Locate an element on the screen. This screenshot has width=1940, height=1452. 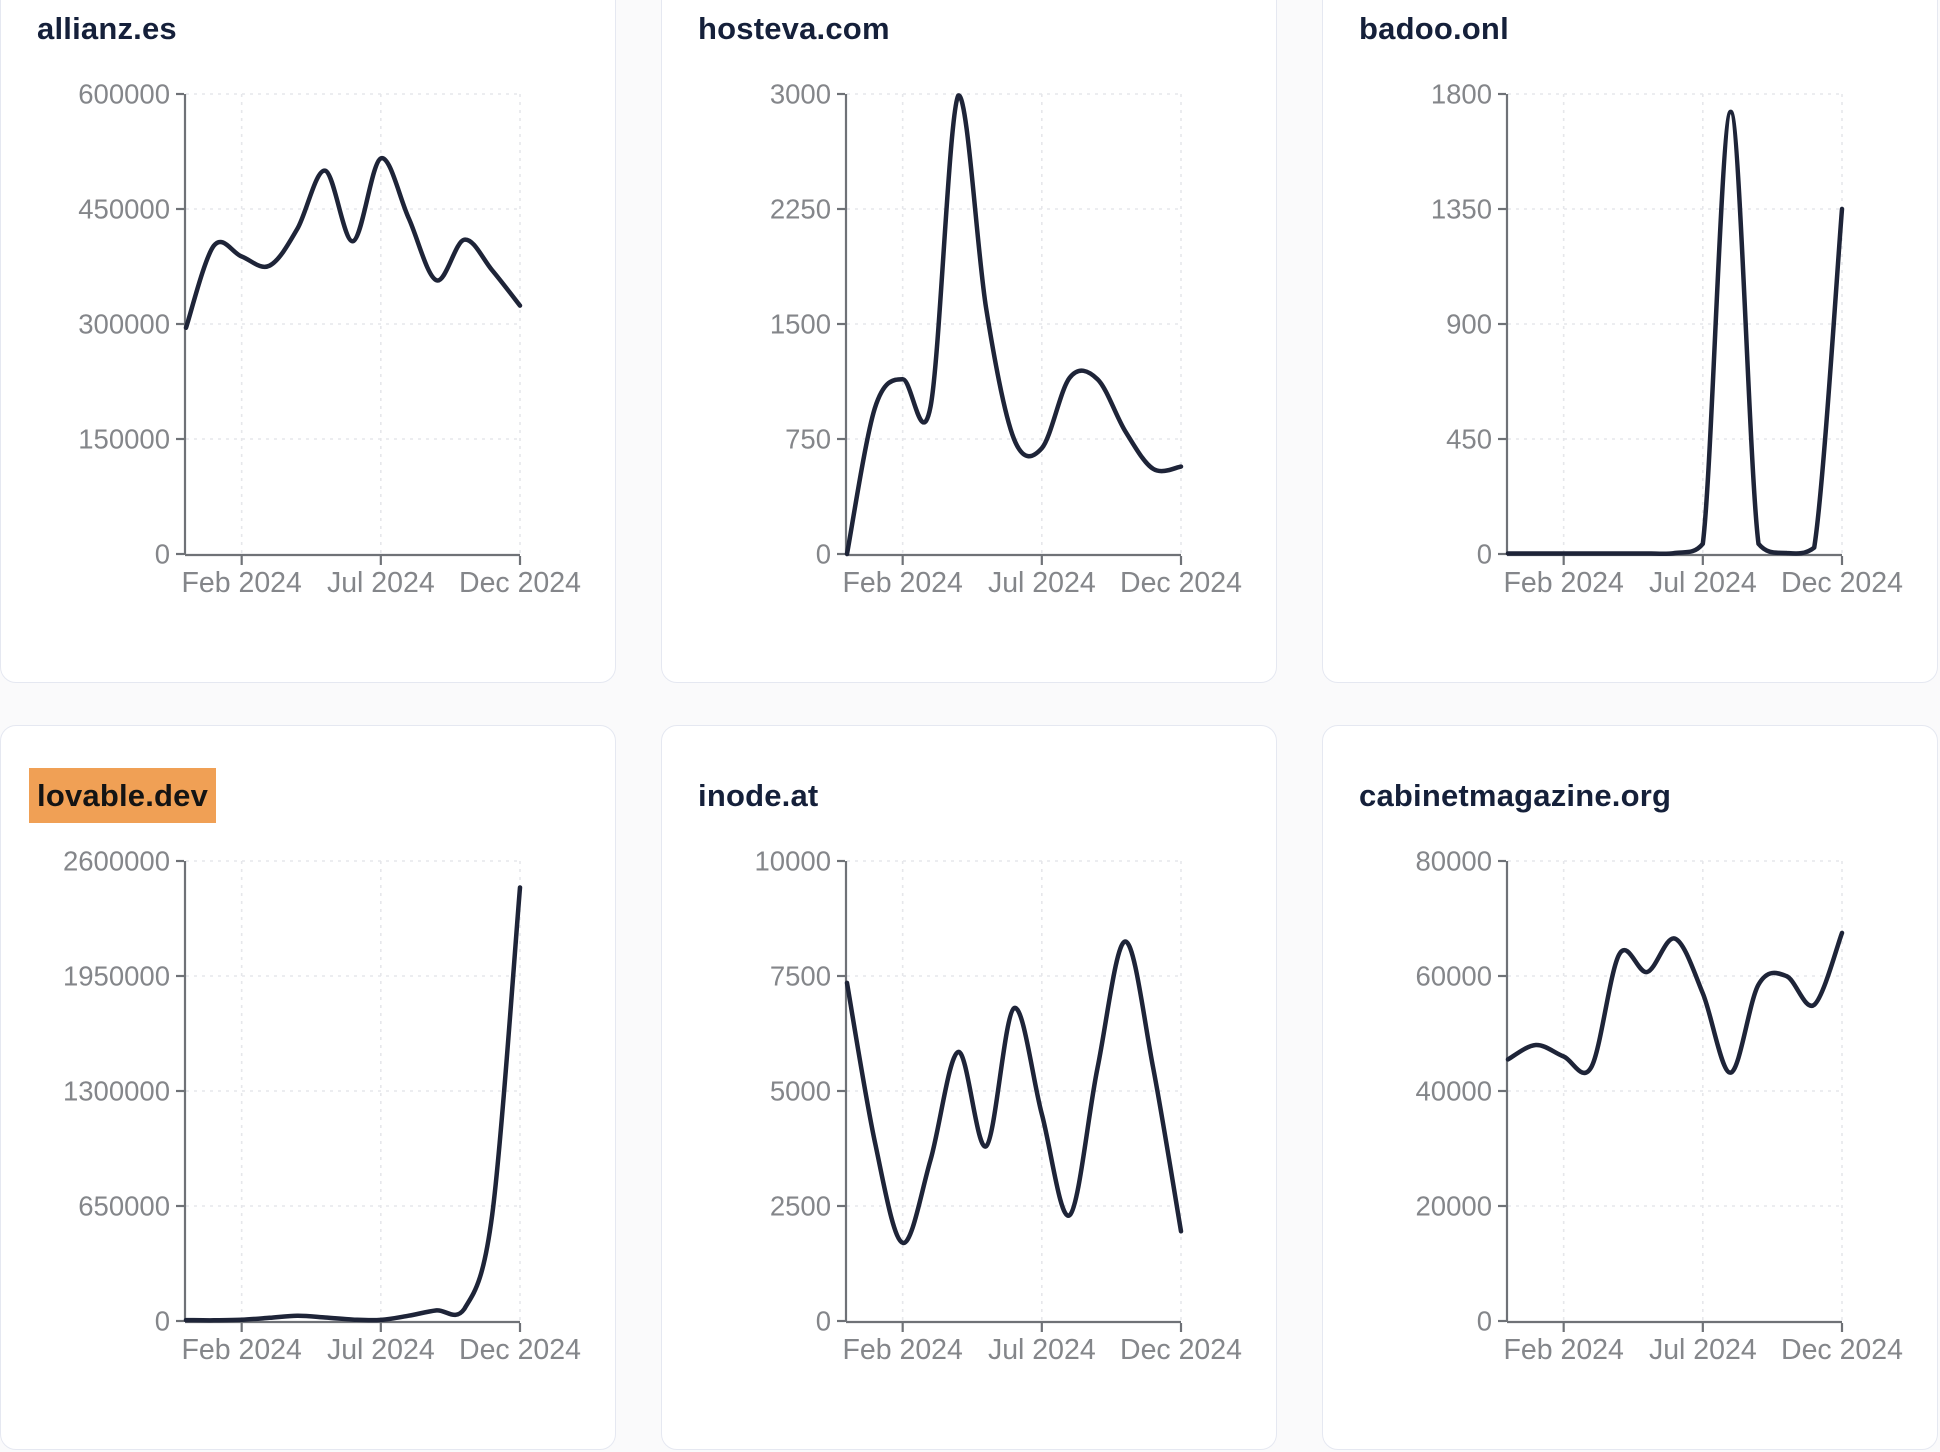
y-tick-label: 150000 is located at coordinates (124, 439).